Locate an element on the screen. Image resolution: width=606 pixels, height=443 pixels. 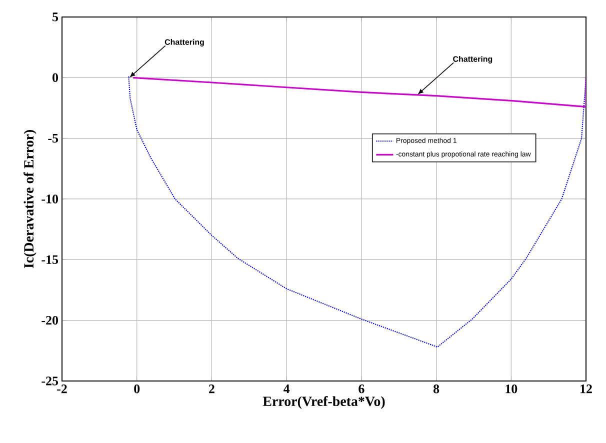
x-tick-label: 4 is located at coordinates (287, 389).